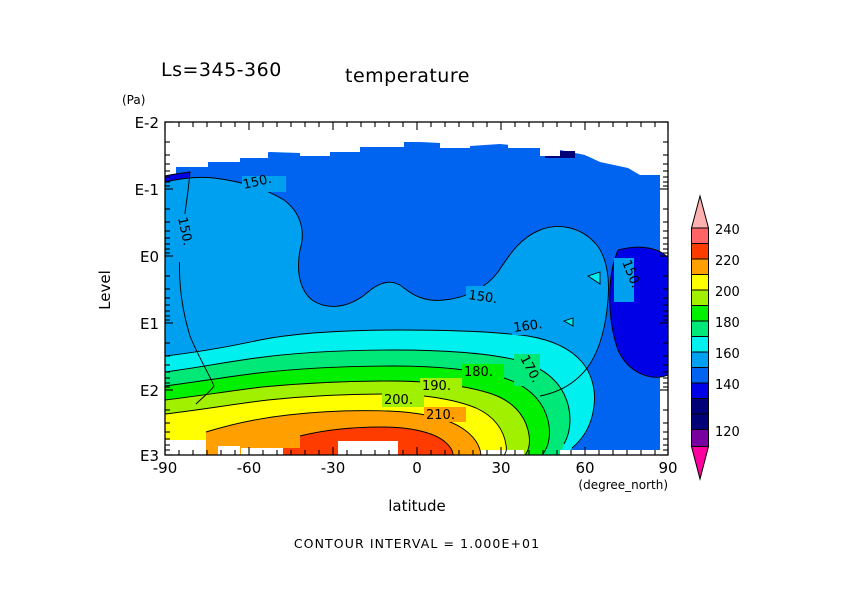 The height and width of the screenshot is (595, 842). Describe the element at coordinates (440, 415) in the screenshot. I see `contour-label-210: 210.` at that location.